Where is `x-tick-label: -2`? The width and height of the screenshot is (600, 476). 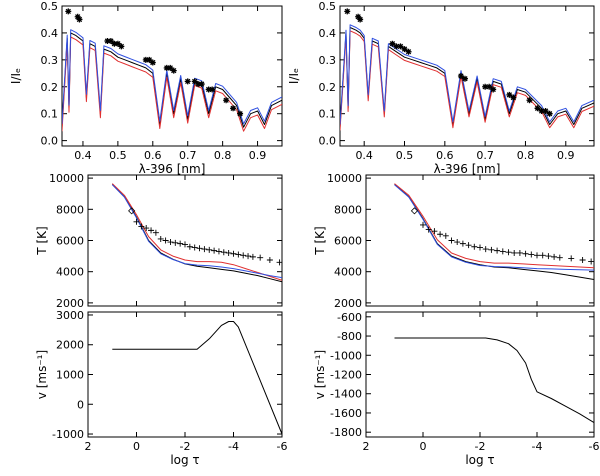 x-tick-label: -2 is located at coordinates (185, 446).